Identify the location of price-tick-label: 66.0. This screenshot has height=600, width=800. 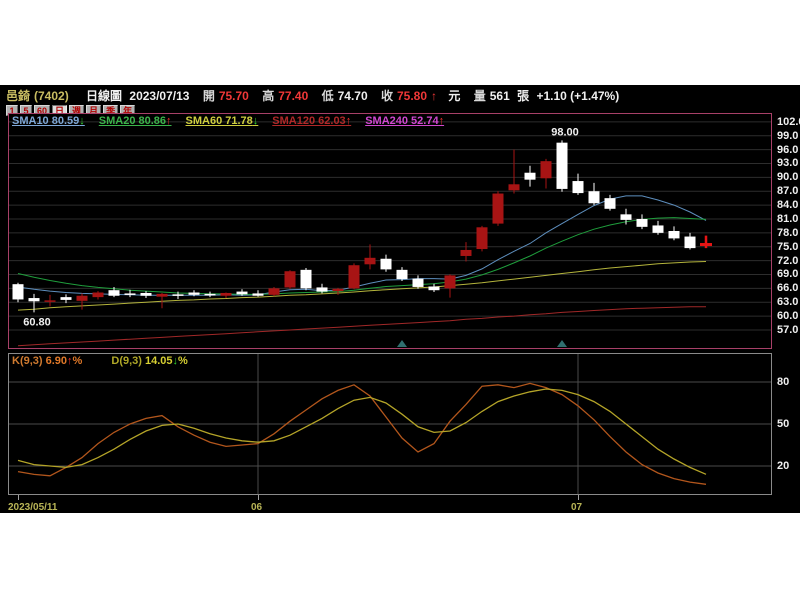
(788, 288).